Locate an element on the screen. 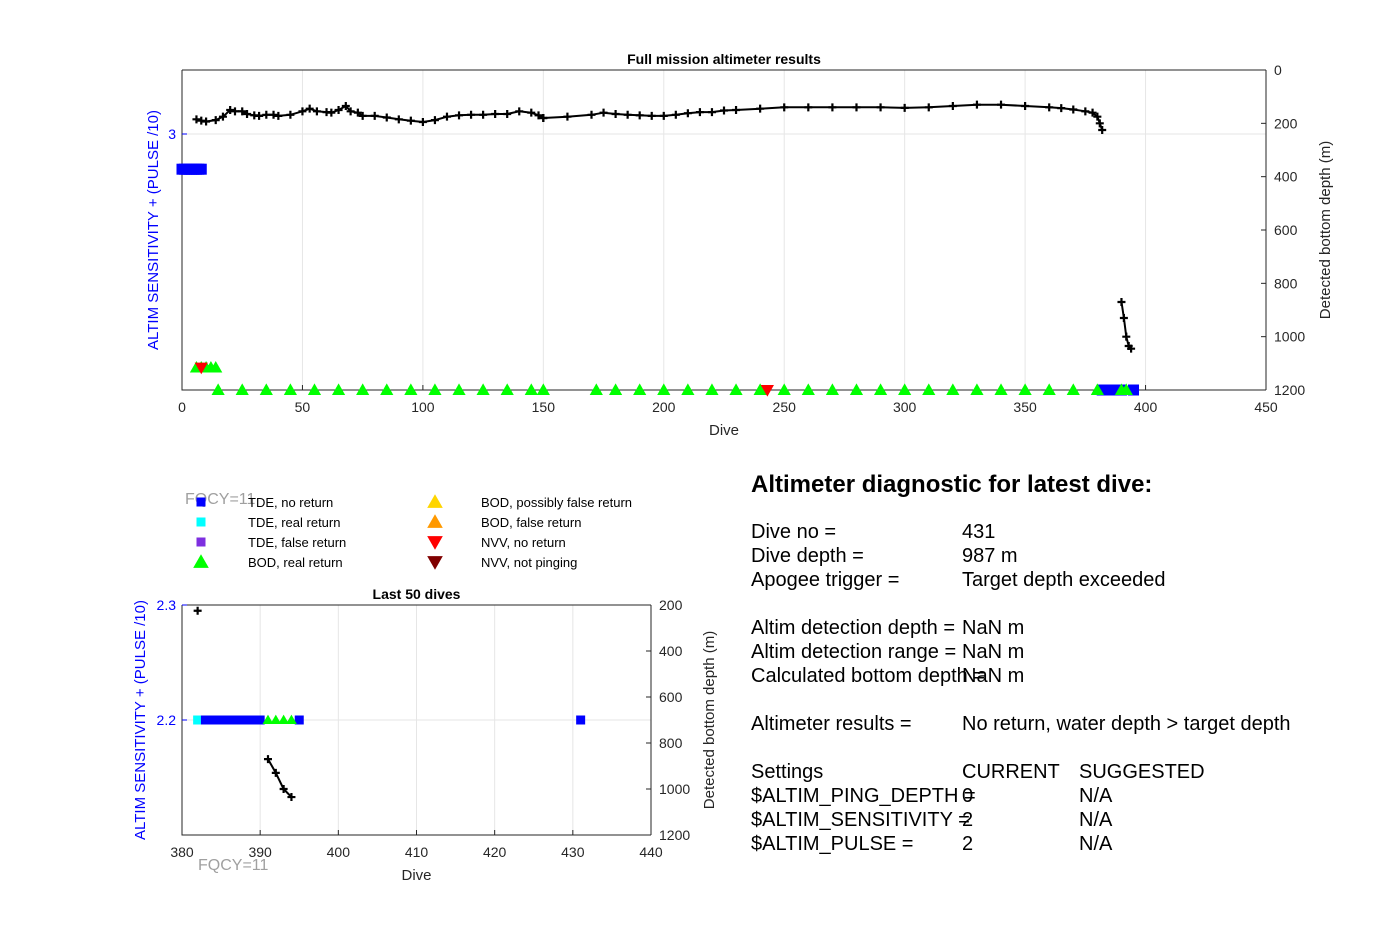 The image size is (1400, 938). x-tick-label: 300 is located at coordinates (905, 407).